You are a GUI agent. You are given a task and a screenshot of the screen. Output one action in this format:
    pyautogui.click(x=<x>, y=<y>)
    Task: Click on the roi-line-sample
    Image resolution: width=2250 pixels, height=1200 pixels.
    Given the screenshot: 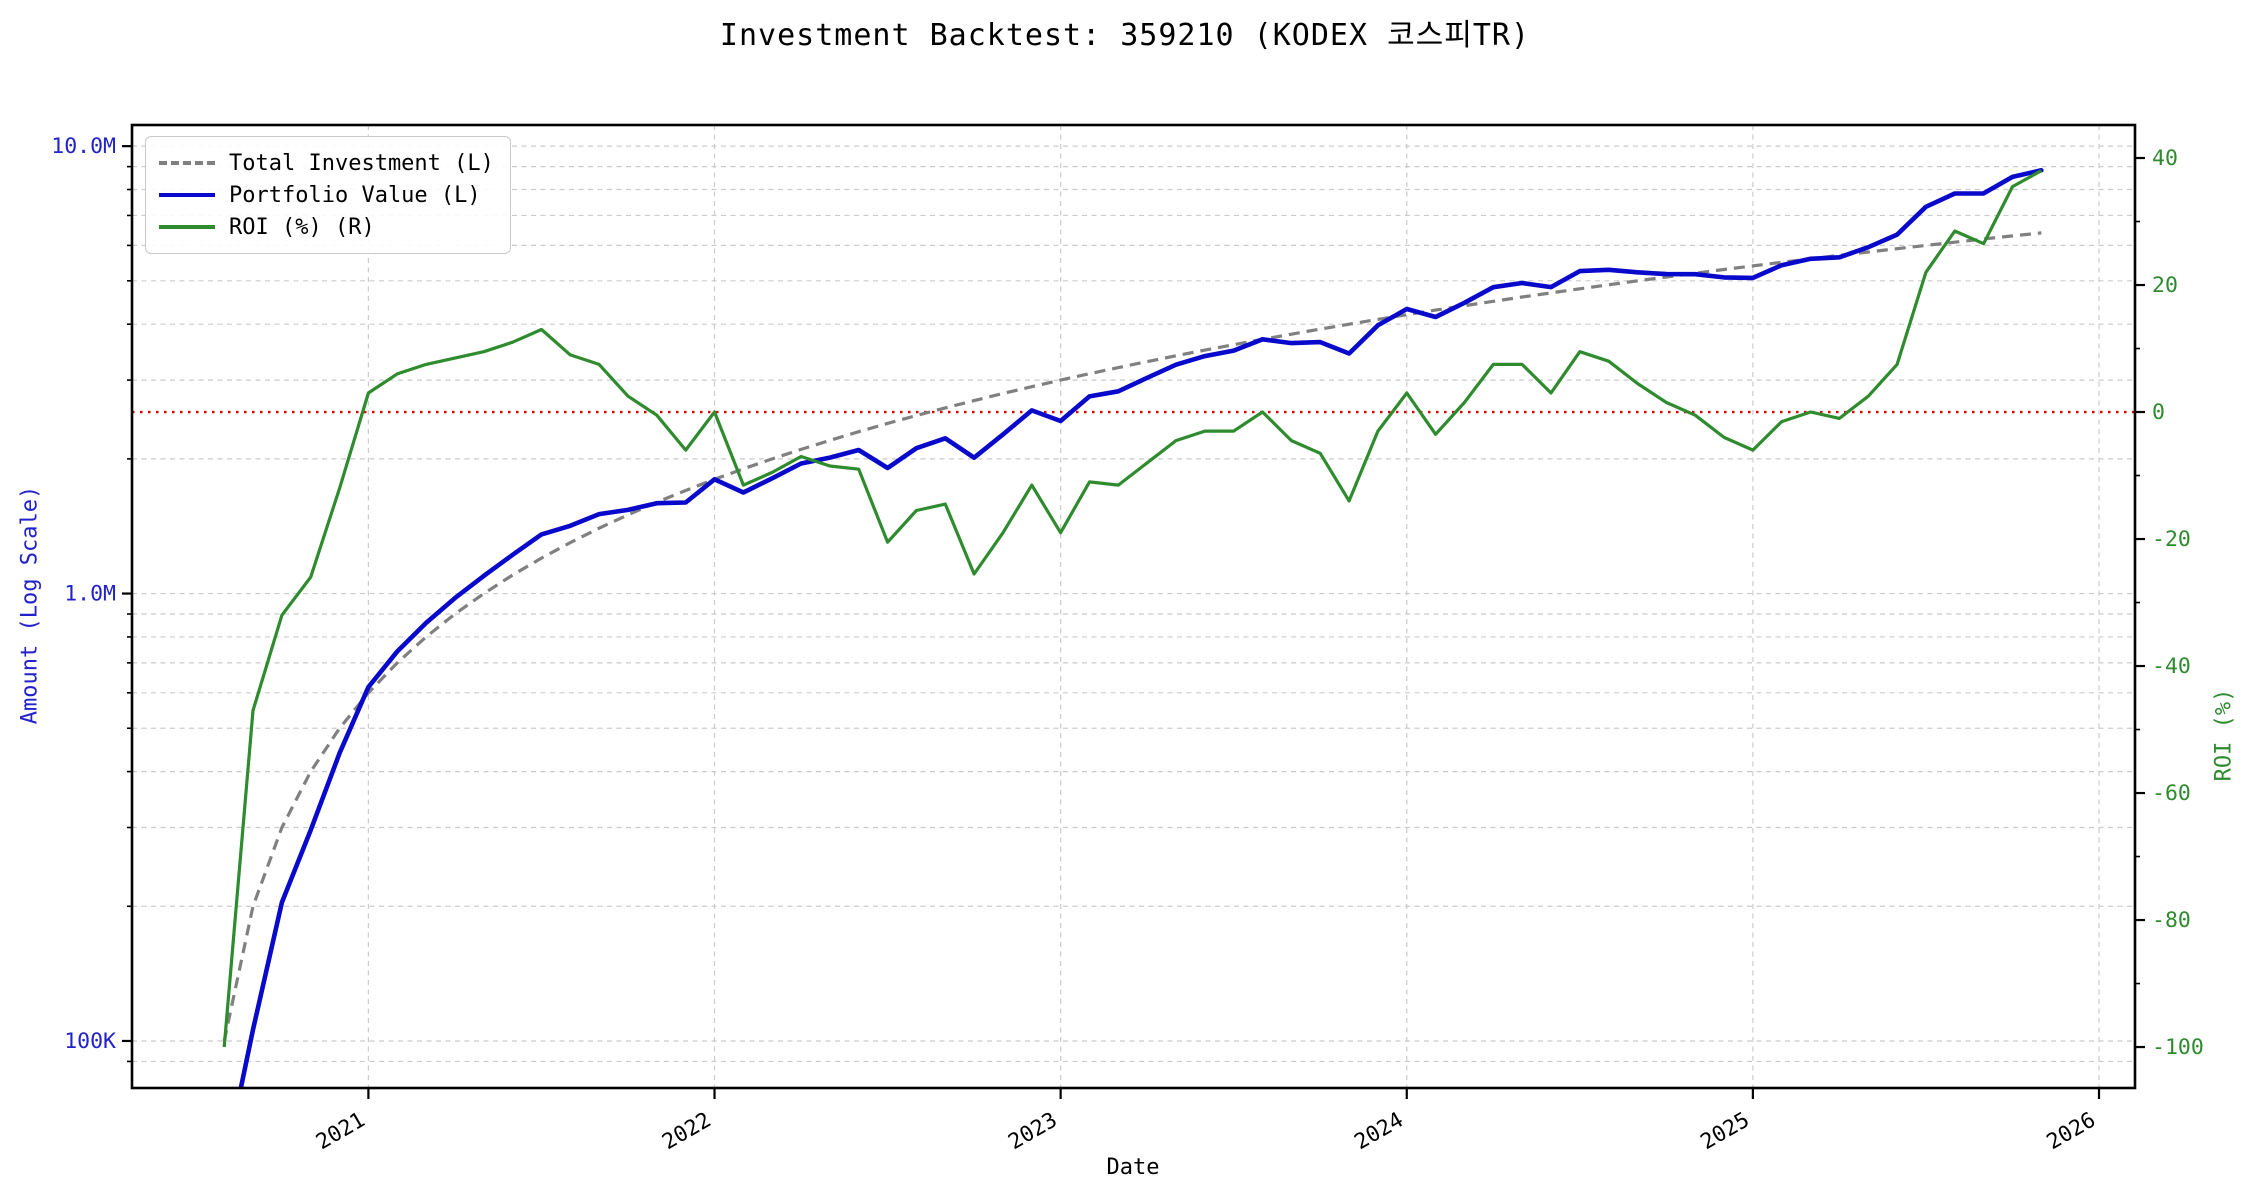 What is the action you would take?
    pyautogui.click(x=187, y=227)
    